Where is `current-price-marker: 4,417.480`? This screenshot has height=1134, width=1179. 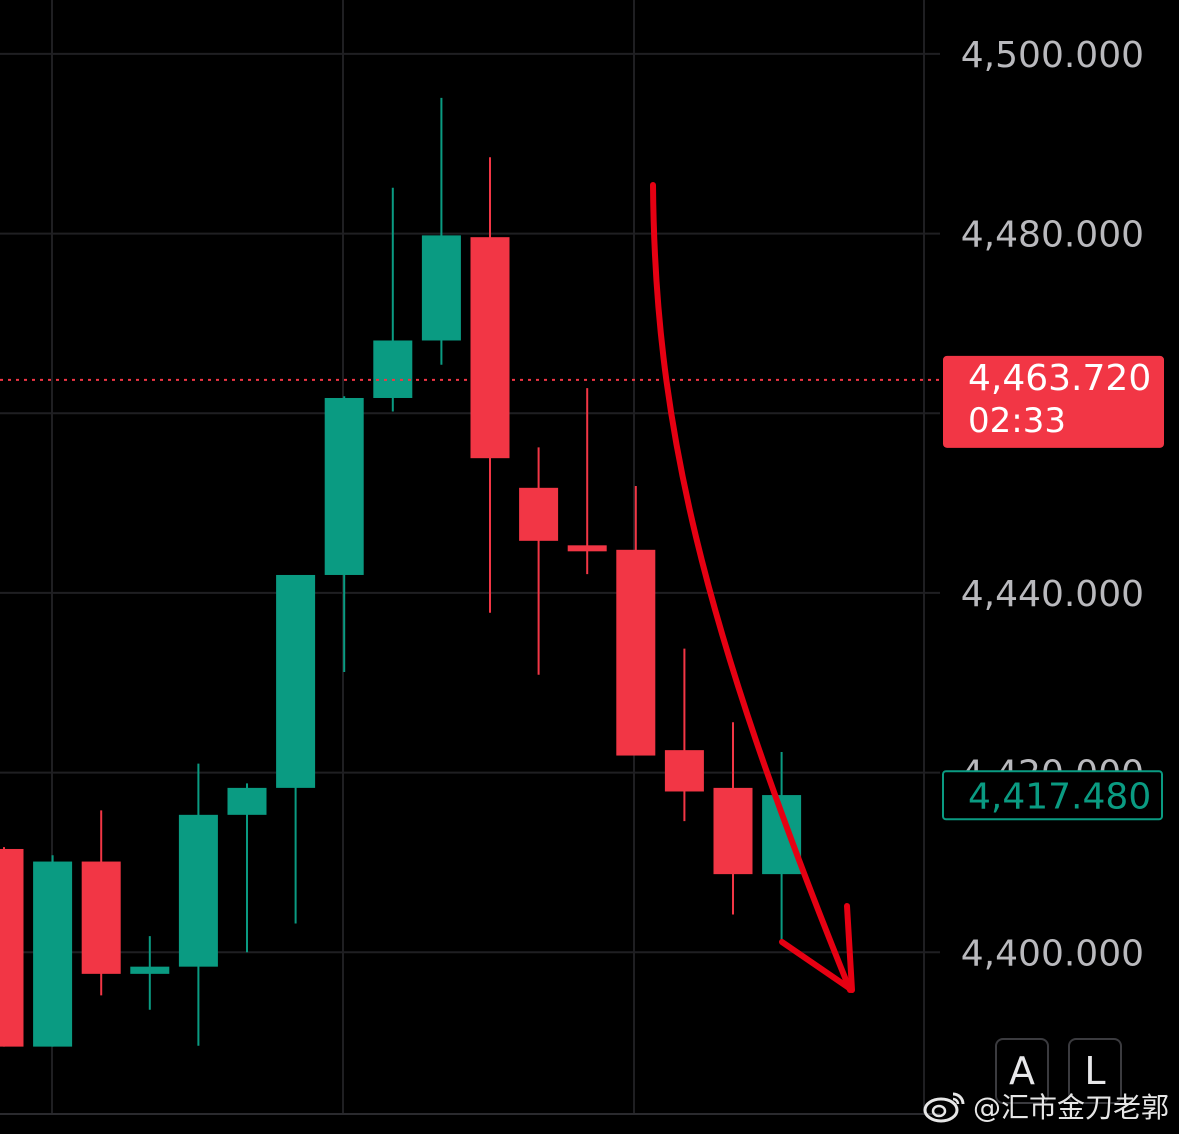 current-price-marker: 4,417.480 is located at coordinates (1052, 795).